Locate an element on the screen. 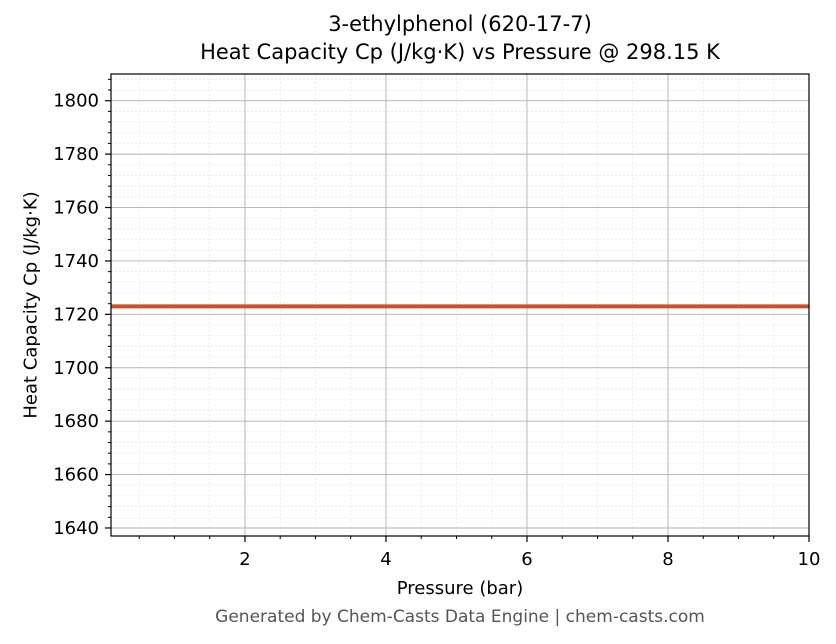 This screenshot has width=836, height=644. y-tick-label: 1640 is located at coordinates (76, 528).